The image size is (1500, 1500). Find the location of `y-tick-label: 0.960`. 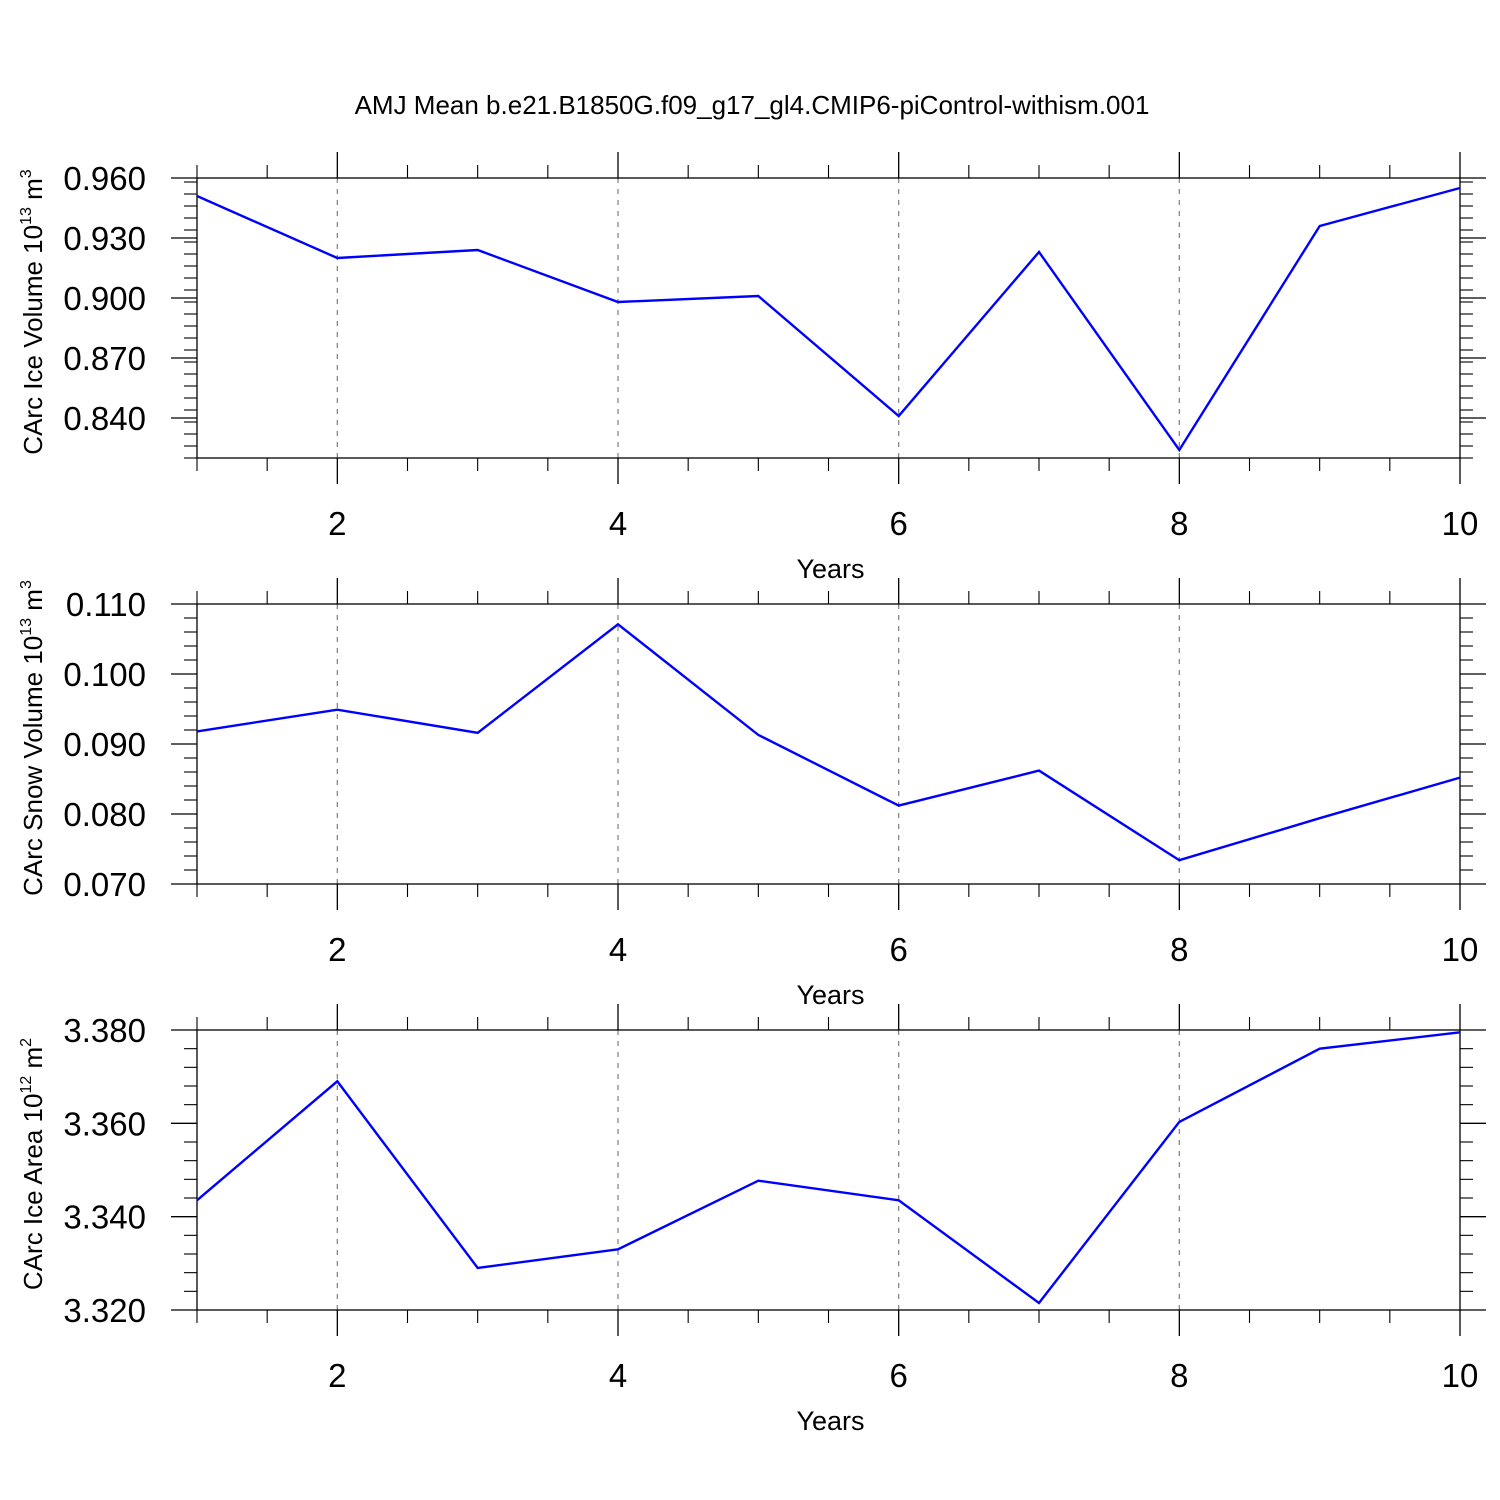

y-tick-label: 0.960 is located at coordinates (104, 178).